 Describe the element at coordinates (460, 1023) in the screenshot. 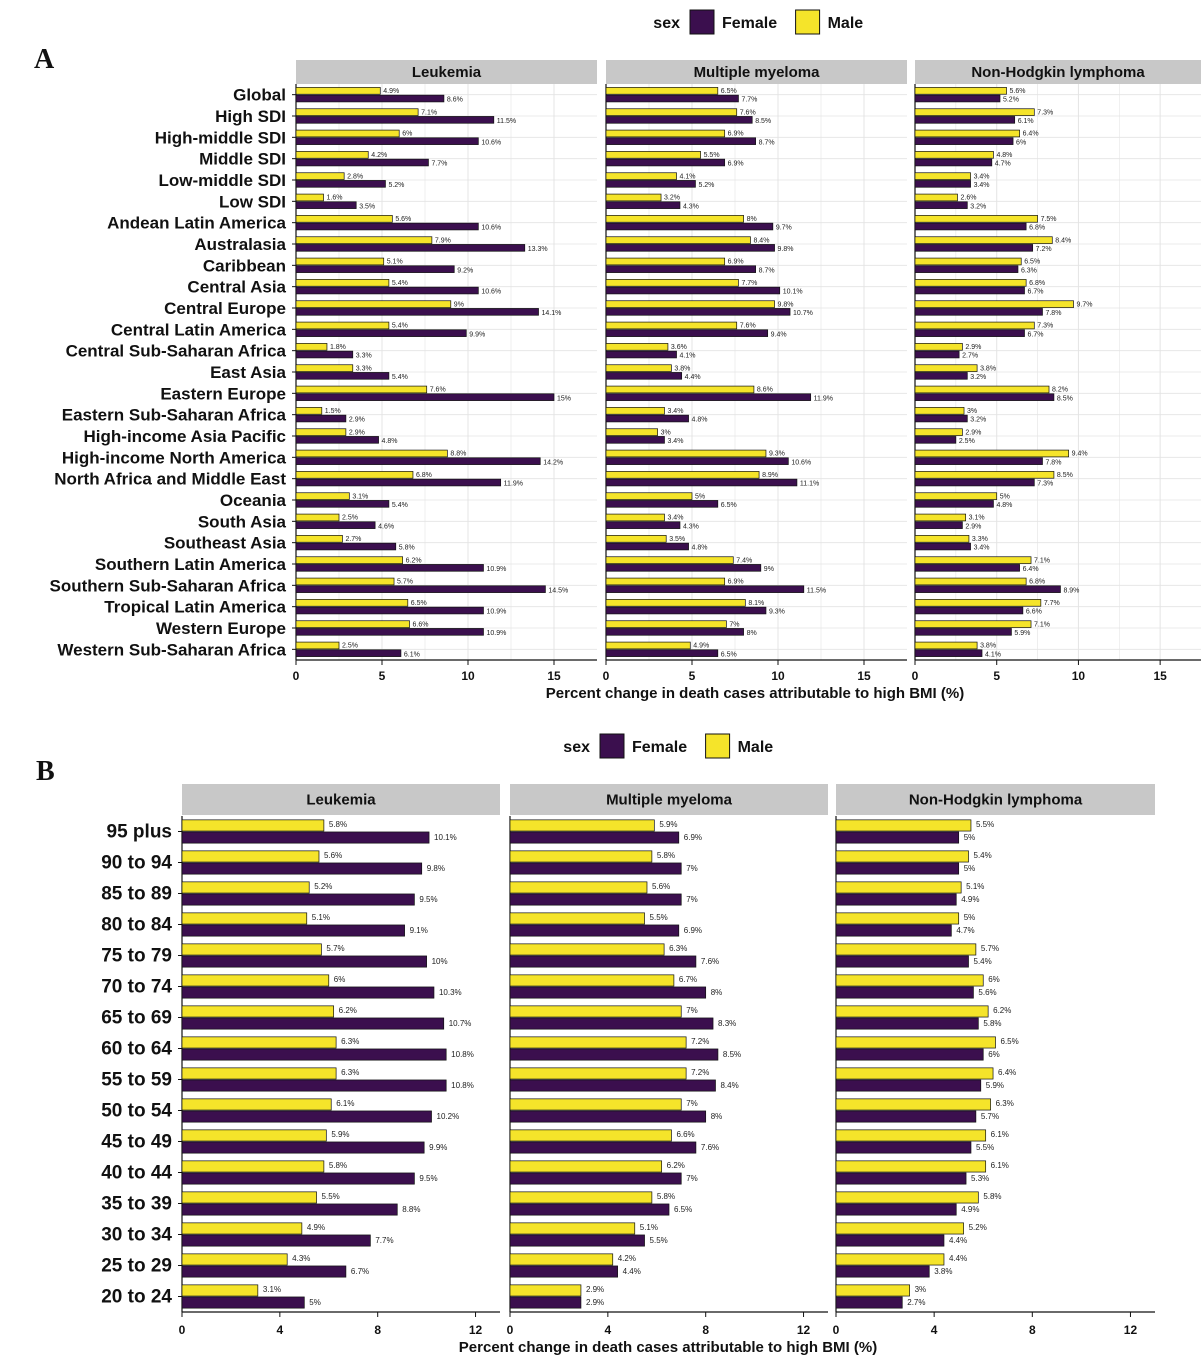

I see `data-label-female: 10.7%` at that location.